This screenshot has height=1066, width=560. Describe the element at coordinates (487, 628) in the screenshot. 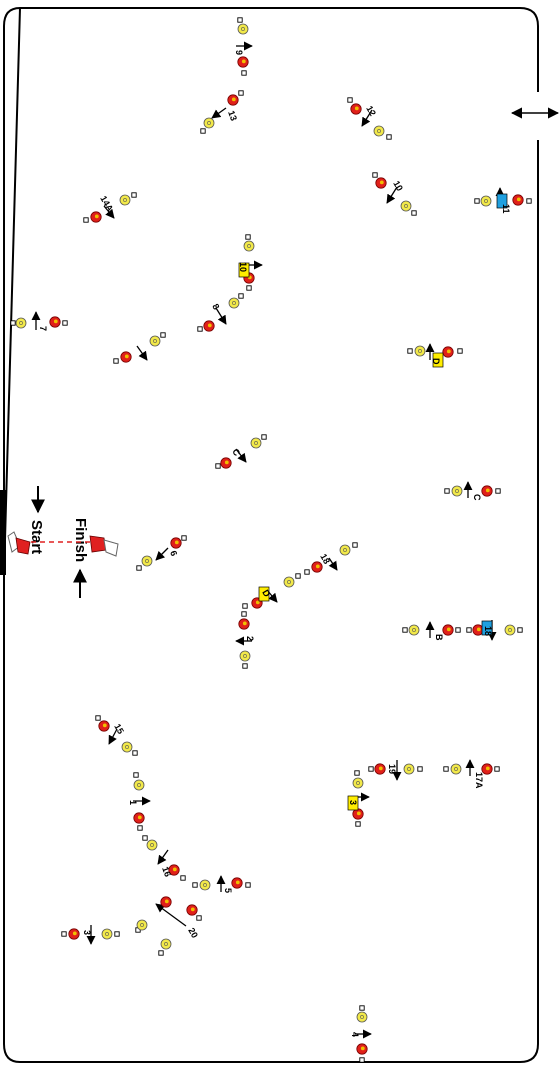

I see `station-tag` at that location.